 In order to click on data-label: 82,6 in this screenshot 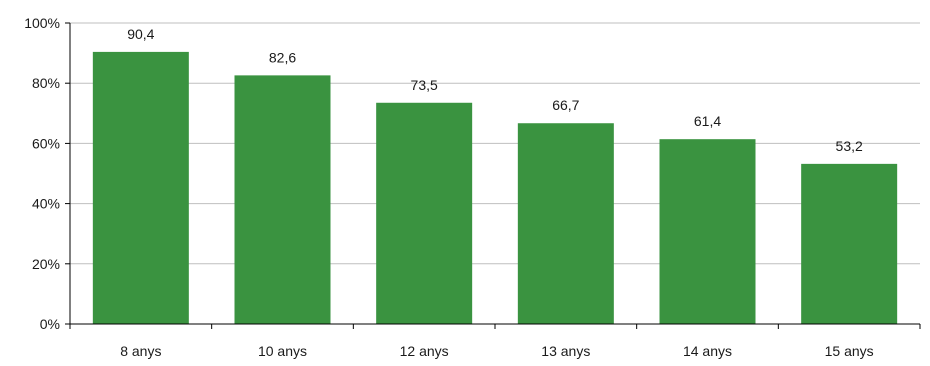, I will do `click(282, 57)`.